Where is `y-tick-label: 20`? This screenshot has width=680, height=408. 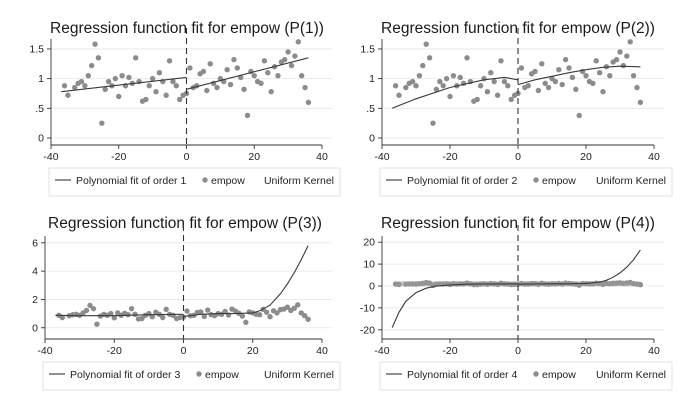
y-tick-label: 20 is located at coordinates (369, 243).